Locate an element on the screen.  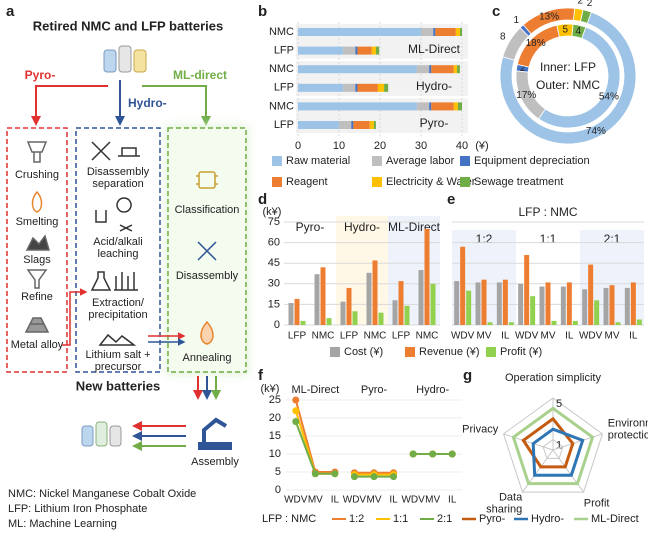
x-tick-label: 20 is located at coordinates (380, 146).